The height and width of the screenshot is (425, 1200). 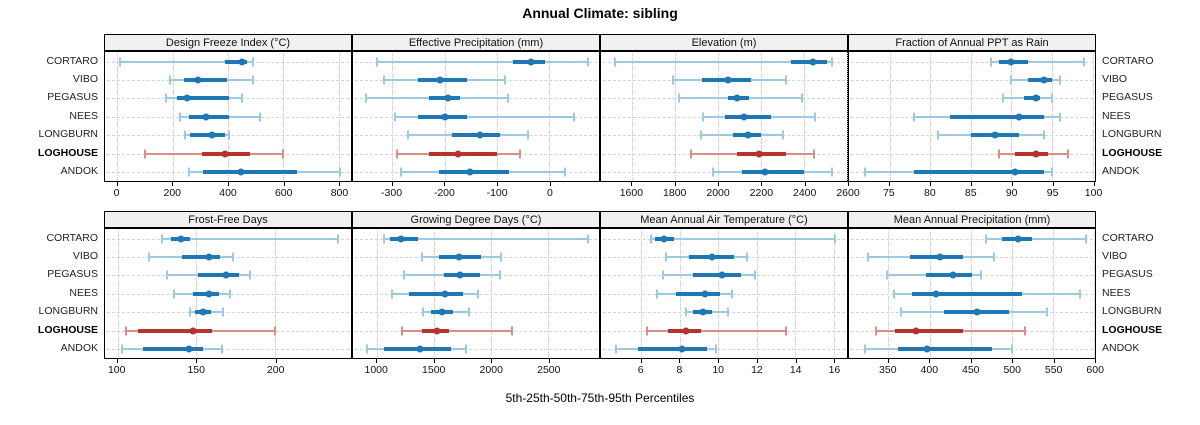 What do you see at coordinates (972, 219) in the screenshot?
I see `panel-header-mean-annual-precipitation-mm: Mean Annual Precipitation (mm)` at bounding box center [972, 219].